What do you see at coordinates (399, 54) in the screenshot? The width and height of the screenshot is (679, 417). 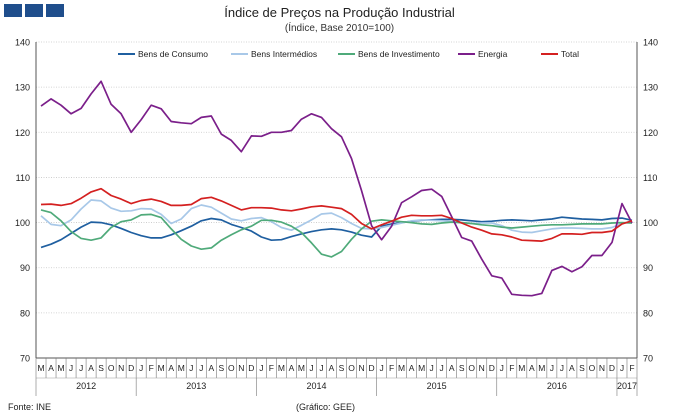 I see `legend-label: Bens de Investimento` at bounding box center [399, 54].